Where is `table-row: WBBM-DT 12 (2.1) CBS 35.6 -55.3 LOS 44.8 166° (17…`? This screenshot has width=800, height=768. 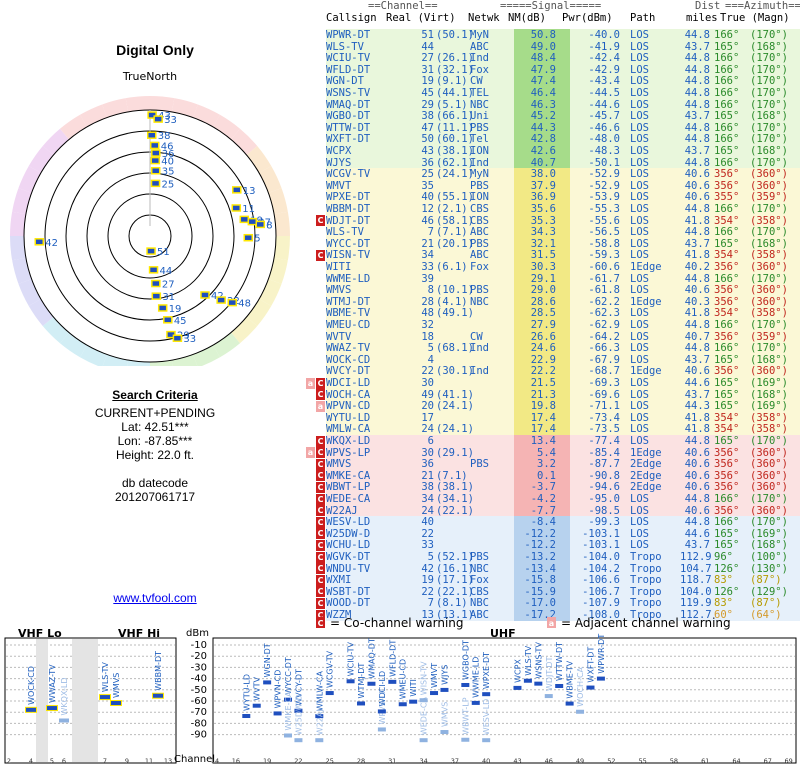 table-row: WBBM-DT 12 (2.1) CBS 35.6 -55.3 LOS 44.8 166° (17… is located at coordinates (563, 209).